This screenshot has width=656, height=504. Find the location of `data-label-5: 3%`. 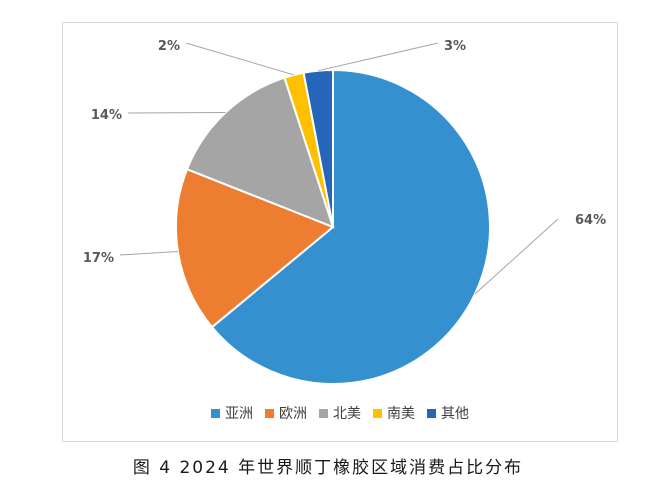

data-label-5: 3% is located at coordinates (455, 46).